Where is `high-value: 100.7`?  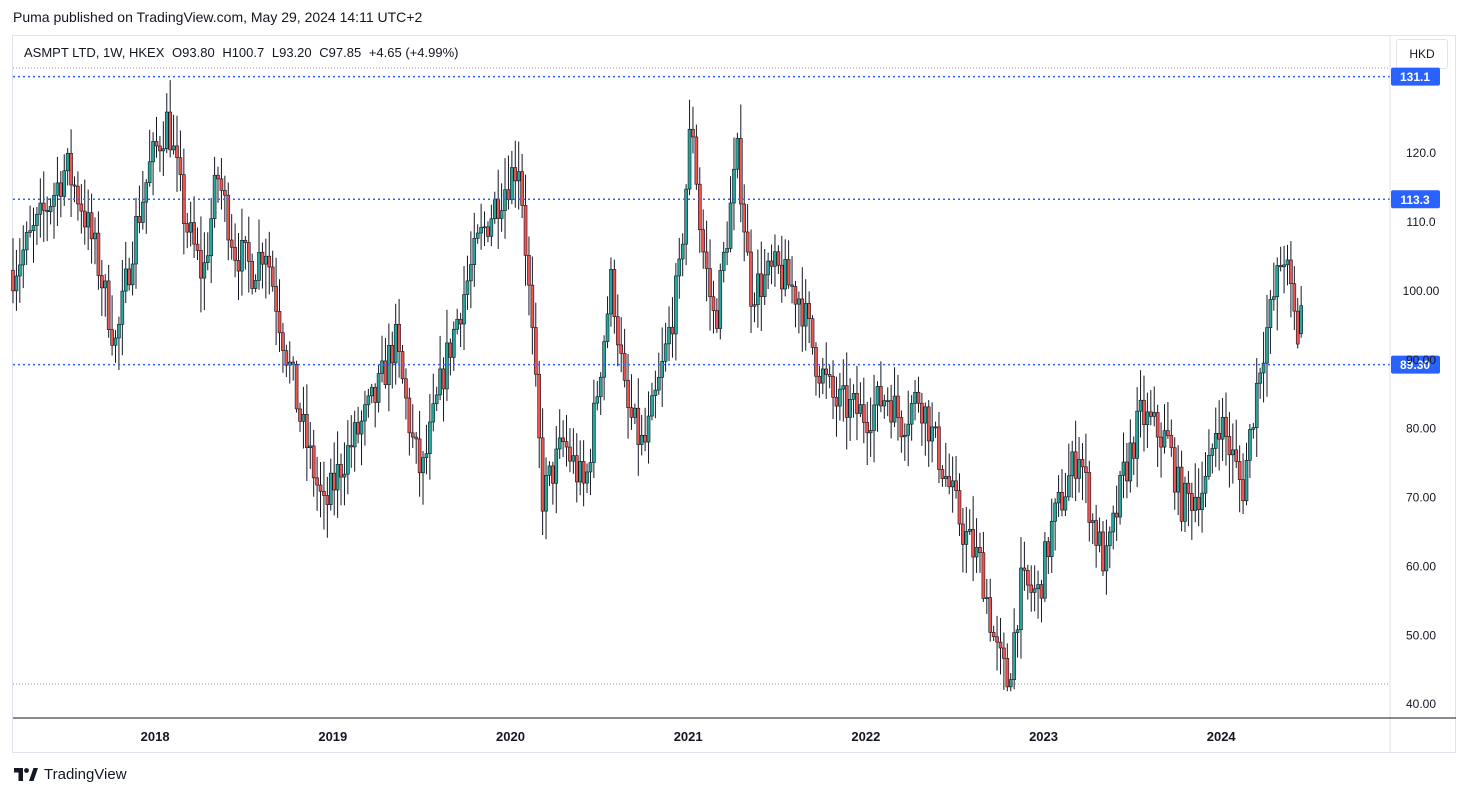 high-value: 100.7 is located at coordinates (248, 52).